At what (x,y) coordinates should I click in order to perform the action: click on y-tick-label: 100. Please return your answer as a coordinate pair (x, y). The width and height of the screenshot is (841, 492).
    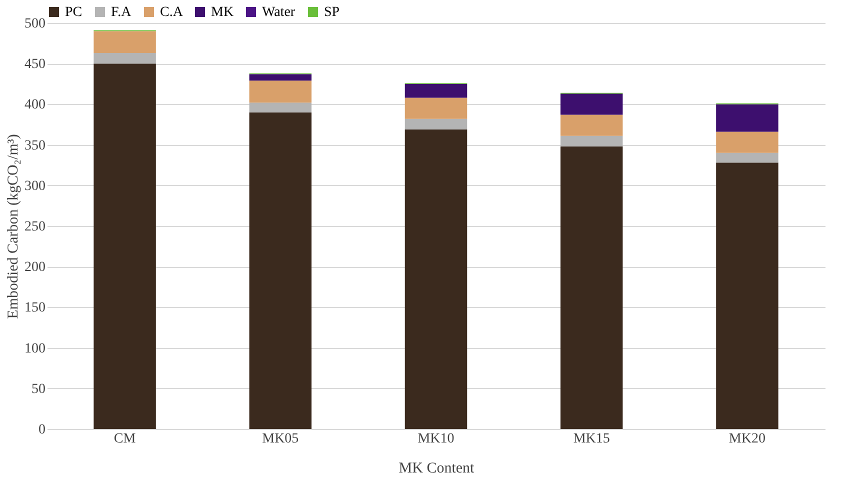
    Looking at the image, I should click on (35, 348).